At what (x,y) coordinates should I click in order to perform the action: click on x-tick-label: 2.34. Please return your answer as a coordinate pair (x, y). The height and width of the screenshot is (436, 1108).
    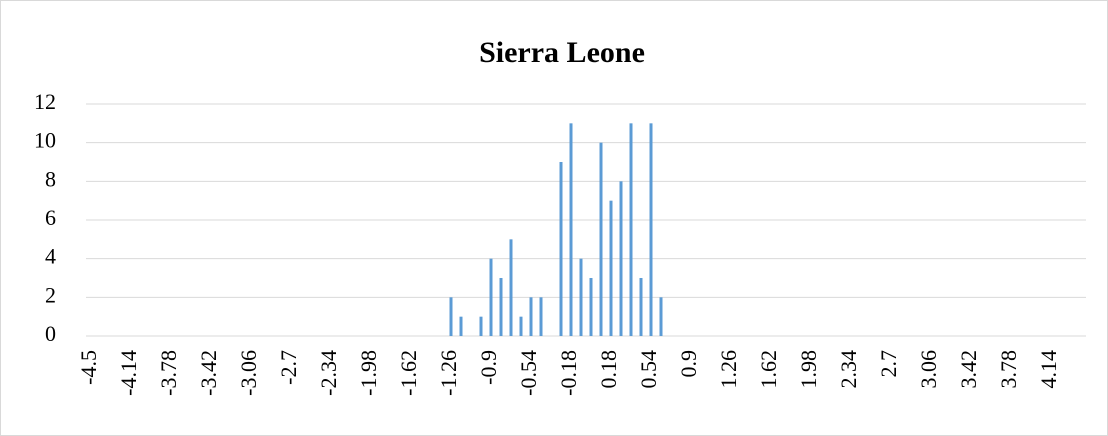
    Looking at the image, I should click on (848, 369).